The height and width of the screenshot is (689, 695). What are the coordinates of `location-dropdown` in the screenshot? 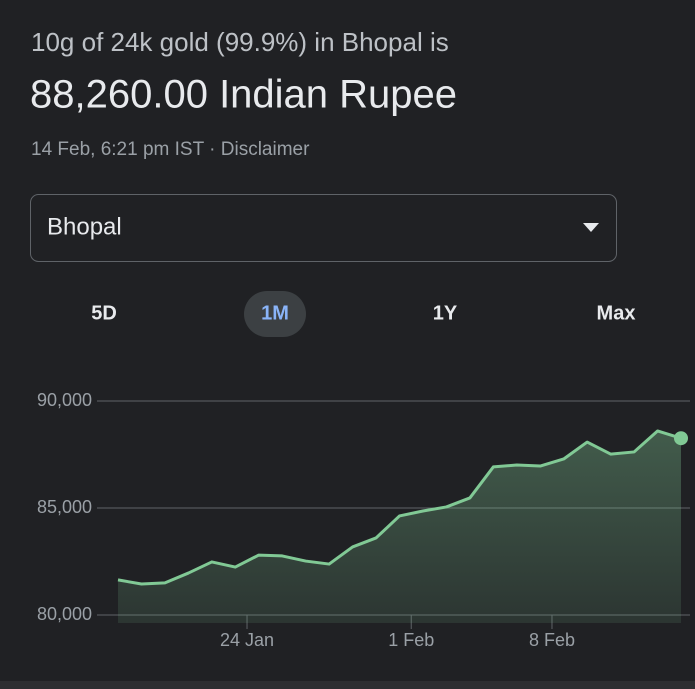 It's located at (323, 228).